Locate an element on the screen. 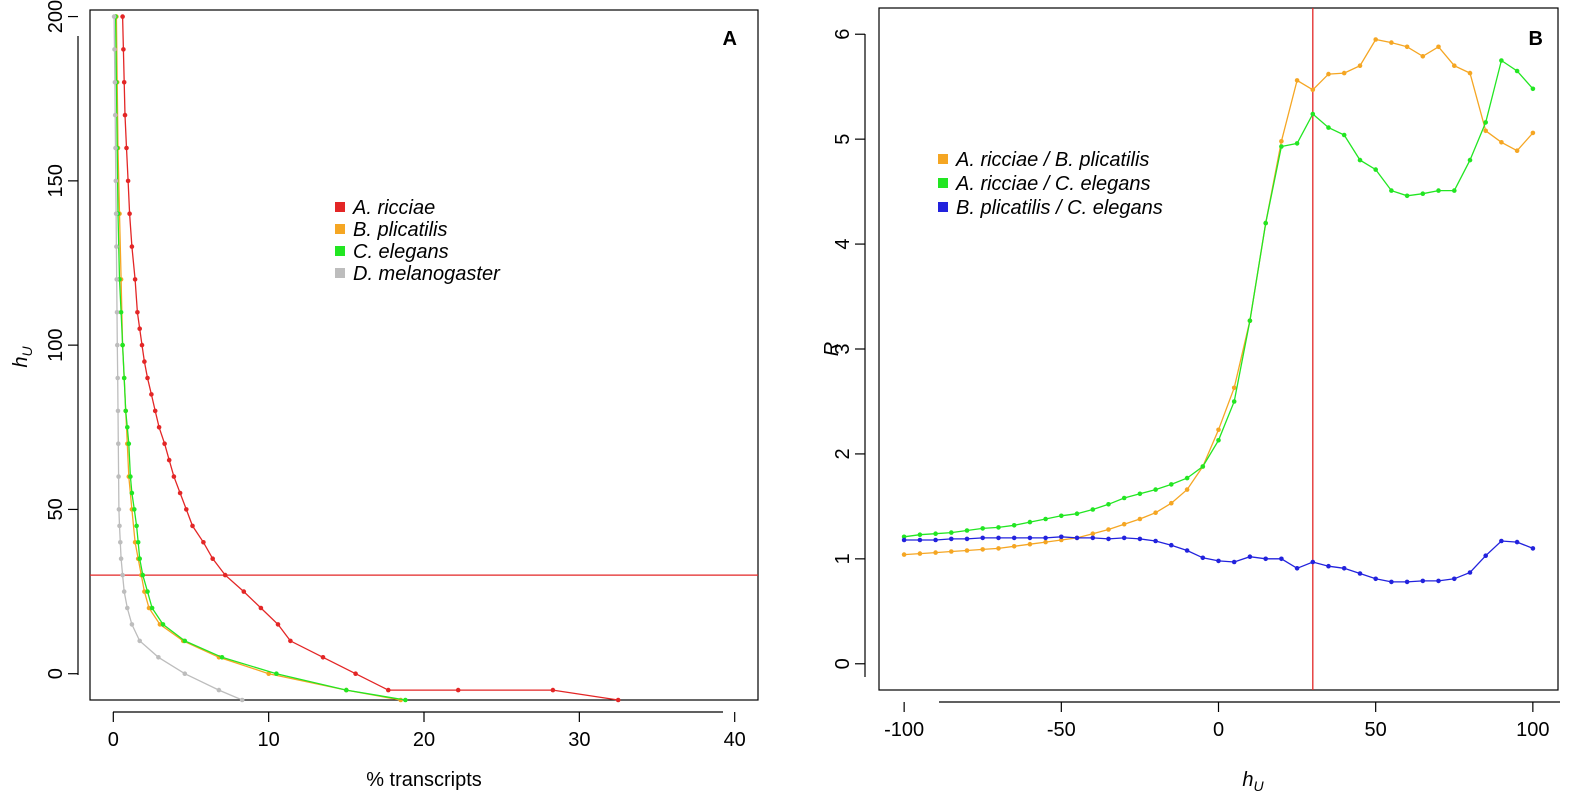 This screenshot has width=1593, height=800. panel-b-legend-label: A. ricciae / B. plicatilis is located at coordinates (1052, 160).